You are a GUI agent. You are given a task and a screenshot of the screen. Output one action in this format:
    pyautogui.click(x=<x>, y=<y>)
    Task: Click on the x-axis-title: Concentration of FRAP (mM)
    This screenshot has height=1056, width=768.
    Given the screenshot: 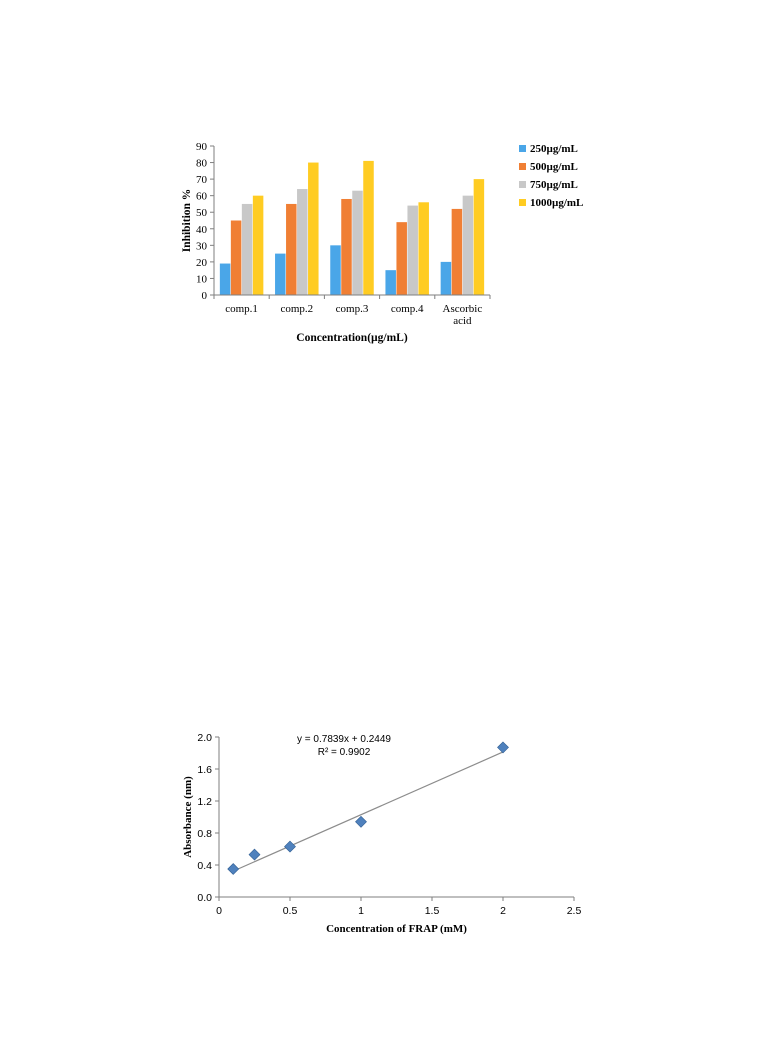 What is the action you would take?
    pyautogui.click(x=396, y=929)
    